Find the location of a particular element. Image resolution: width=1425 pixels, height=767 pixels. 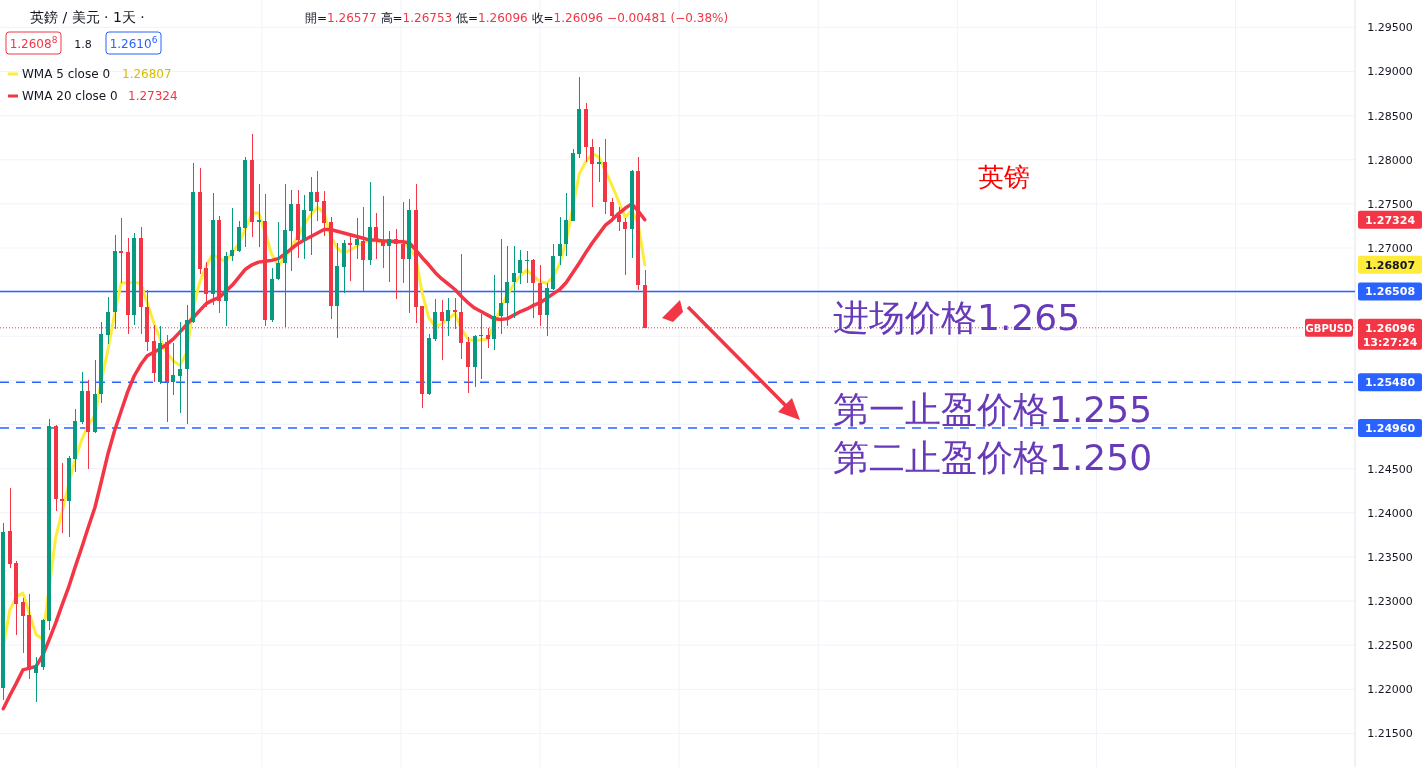

annotation: GBPUSD is located at coordinates (1329, 328).